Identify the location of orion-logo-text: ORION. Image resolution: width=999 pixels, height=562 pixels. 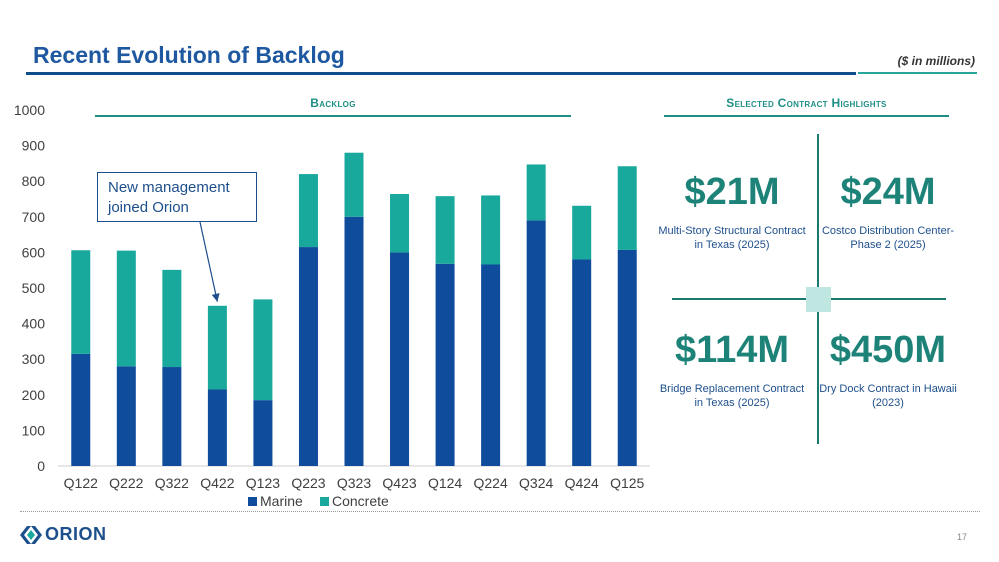
(76, 534).